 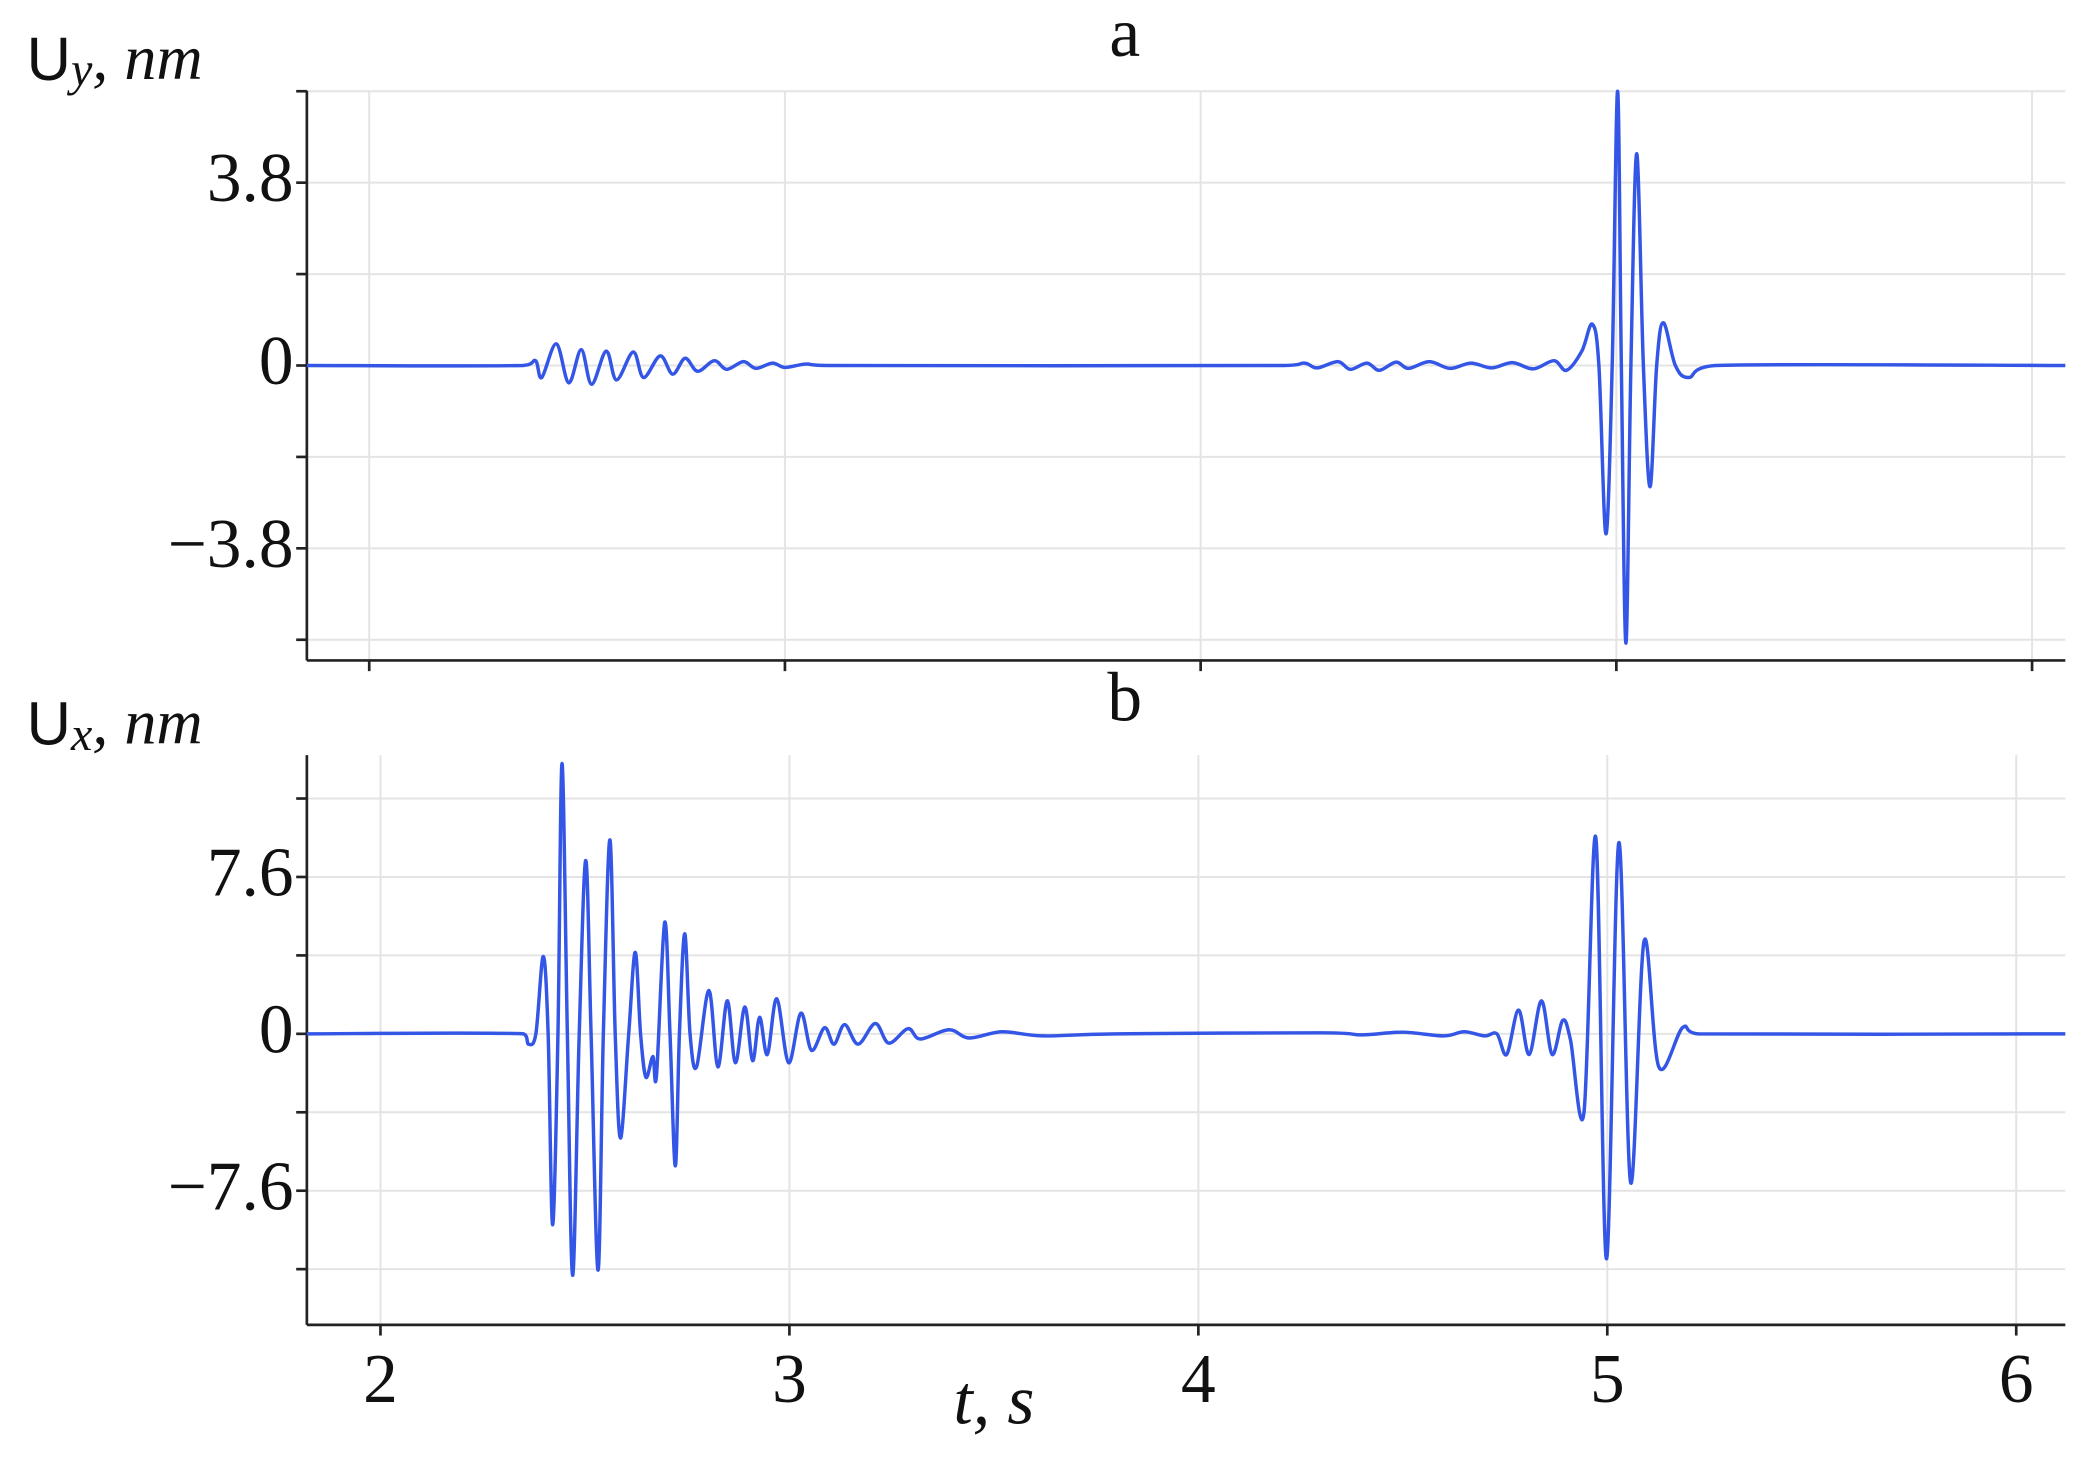 I want to click on y-label-subscript: y, so click(x=79, y=70).